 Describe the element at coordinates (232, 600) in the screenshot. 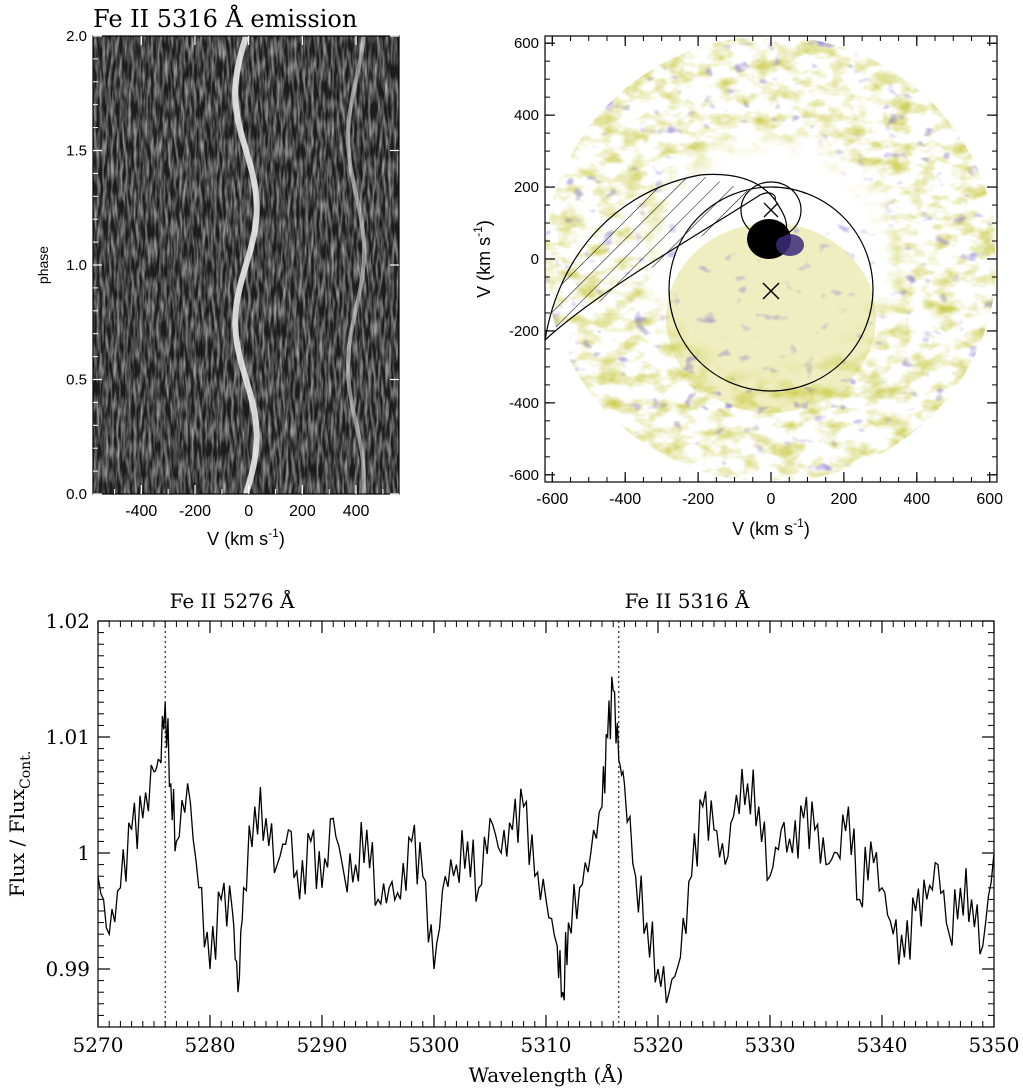

I see `line-label-5276: Fe II 5276 Å` at that location.